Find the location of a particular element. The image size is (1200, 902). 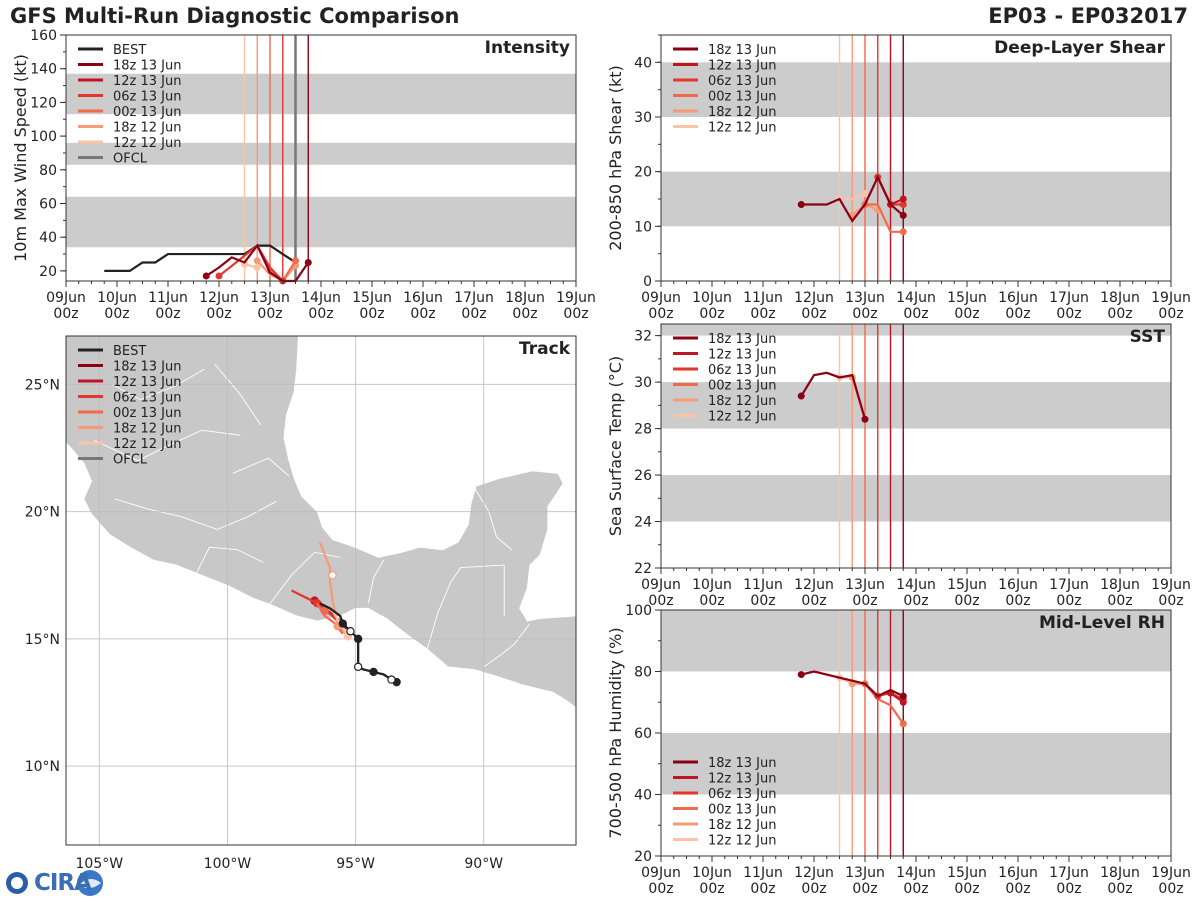

panel-title: SST is located at coordinates (1148, 337).